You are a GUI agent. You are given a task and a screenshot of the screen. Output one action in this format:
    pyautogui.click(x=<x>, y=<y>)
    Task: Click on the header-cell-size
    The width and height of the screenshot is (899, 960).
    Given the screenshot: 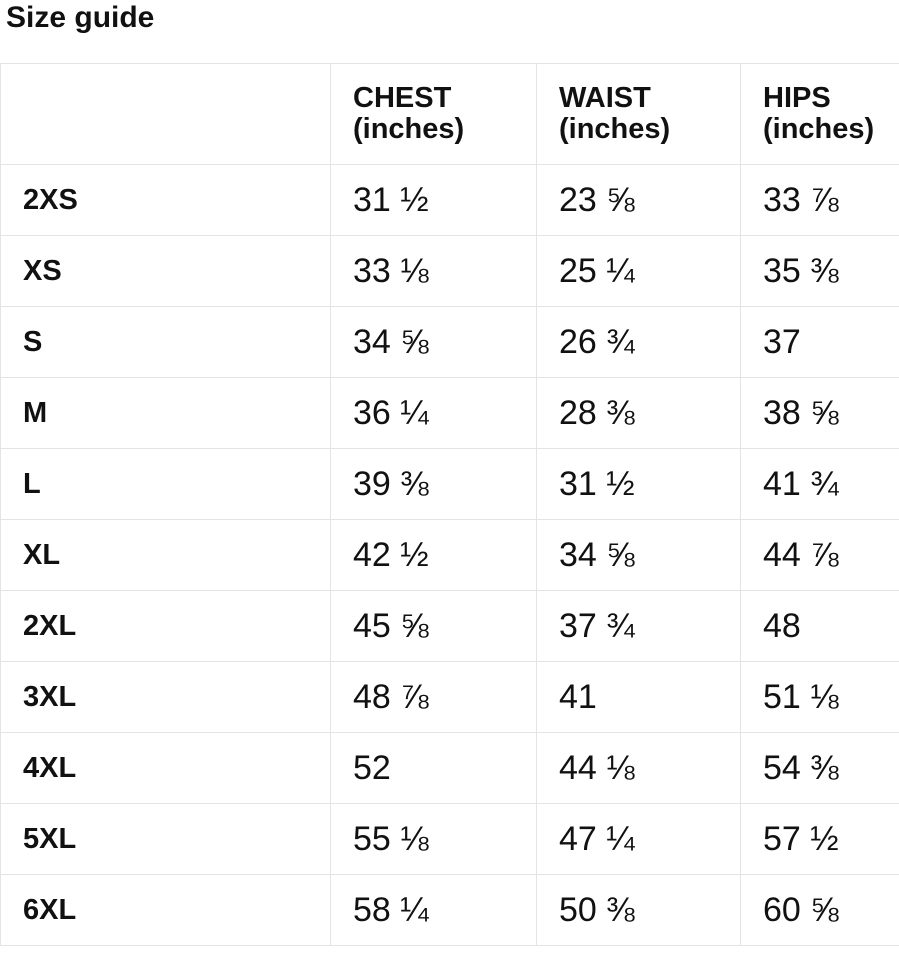 What is the action you would take?
    pyautogui.click(x=165, y=114)
    